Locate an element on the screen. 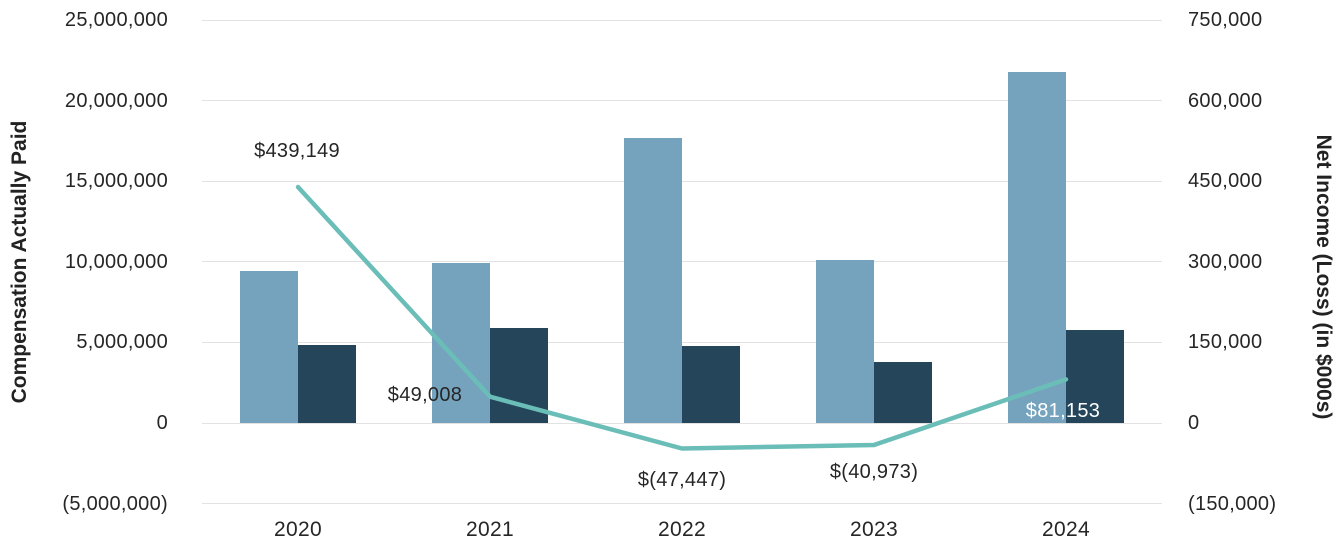 Image resolution: width=1344 pixels, height=556 pixels. right-axis-tick-label: 600,000 is located at coordinates (1225, 100).